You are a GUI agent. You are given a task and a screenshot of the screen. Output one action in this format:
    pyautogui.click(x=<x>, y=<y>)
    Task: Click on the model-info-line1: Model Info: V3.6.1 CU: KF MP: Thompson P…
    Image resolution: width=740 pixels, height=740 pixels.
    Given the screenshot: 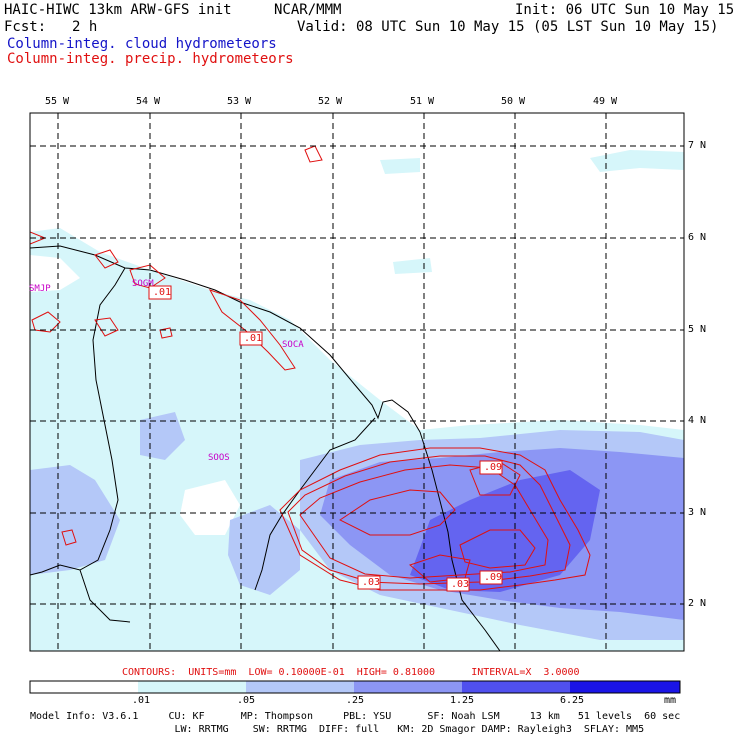 What is the action you would take?
    pyautogui.click(x=355, y=716)
    